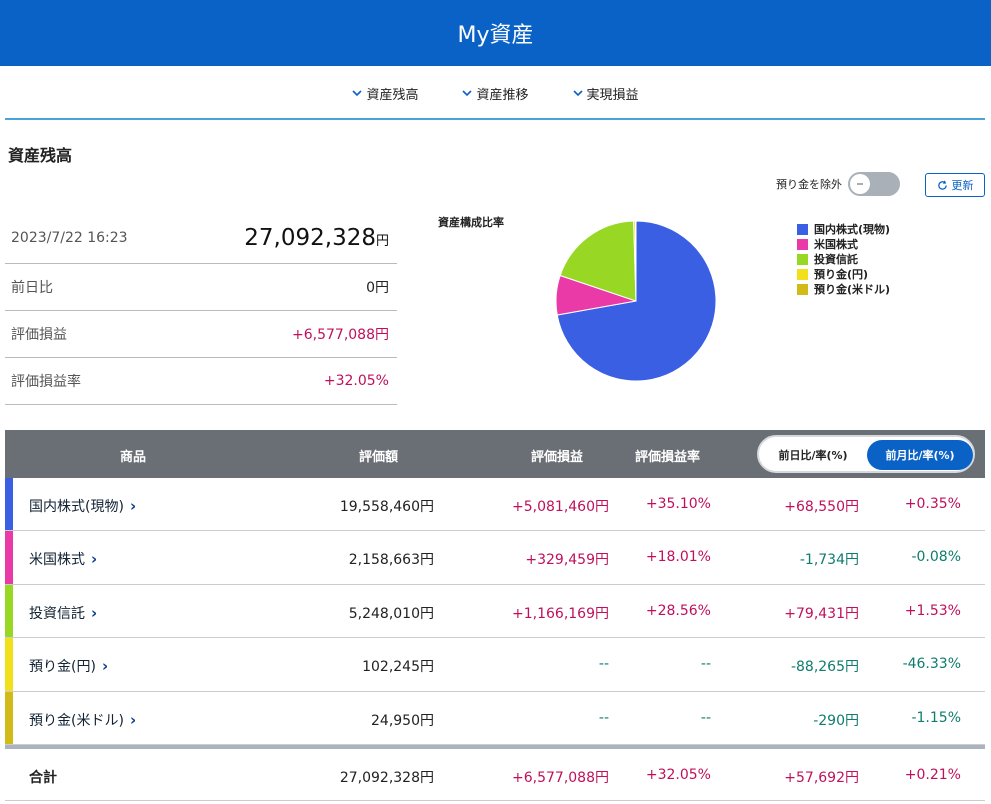 This screenshot has height=804, width=991. I want to click on row-product: 投資信託 ›, so click(63, 613).